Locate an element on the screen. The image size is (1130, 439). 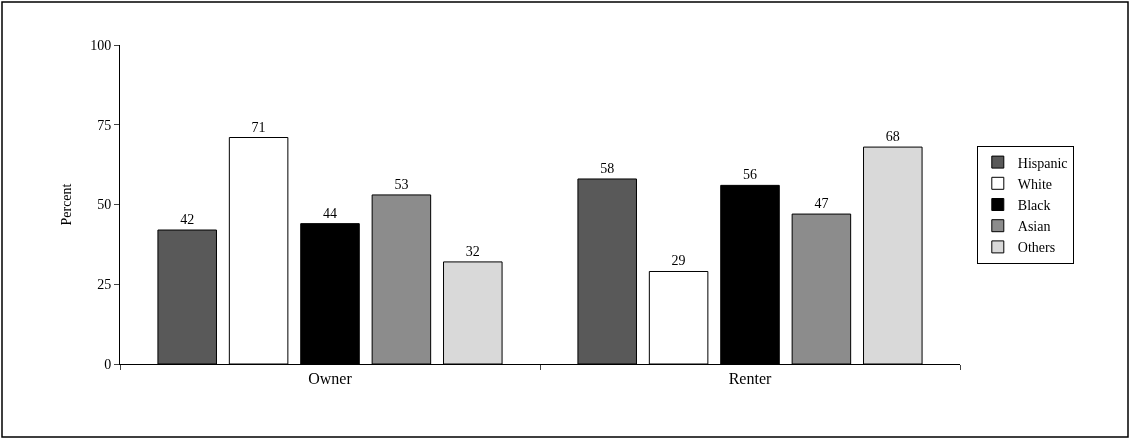
x-tick-label: Renter is located at coordinates (750, 379).